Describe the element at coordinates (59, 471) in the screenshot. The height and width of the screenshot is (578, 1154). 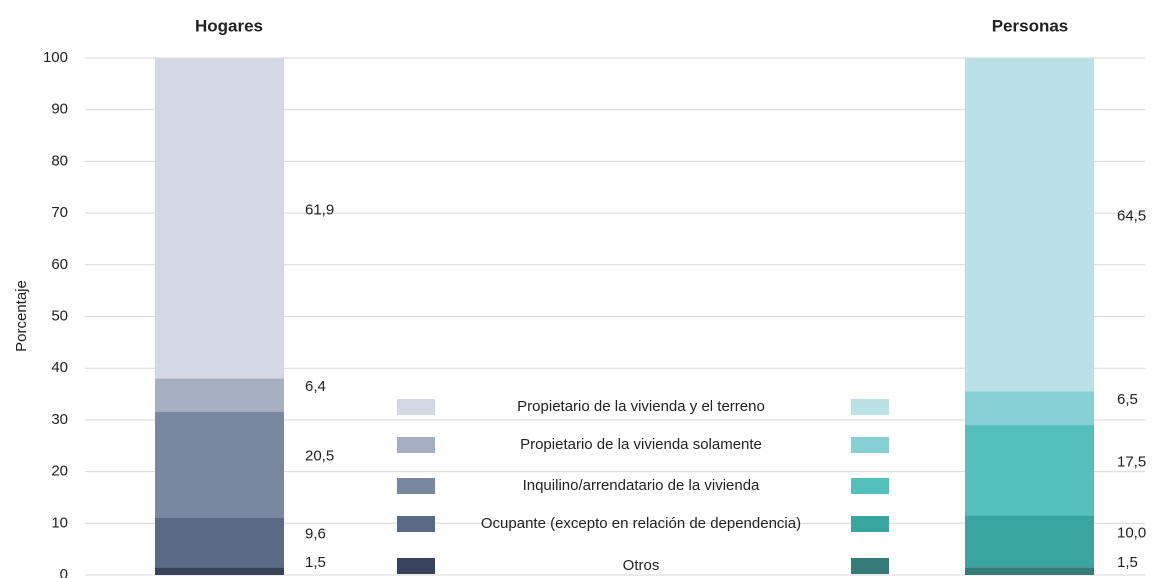
I see `y-tick-label: 20` at that location.